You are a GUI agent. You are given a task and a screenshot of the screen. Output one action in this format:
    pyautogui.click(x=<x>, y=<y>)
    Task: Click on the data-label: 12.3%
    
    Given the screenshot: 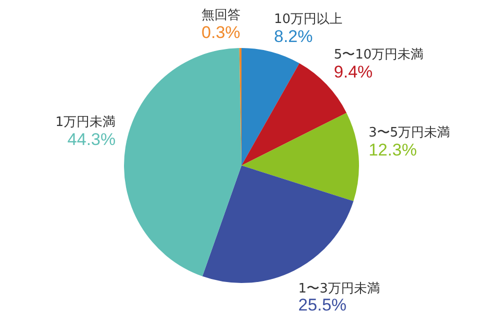 What is the action you would take?
    pyautogui.click(x=392, y=150)
    